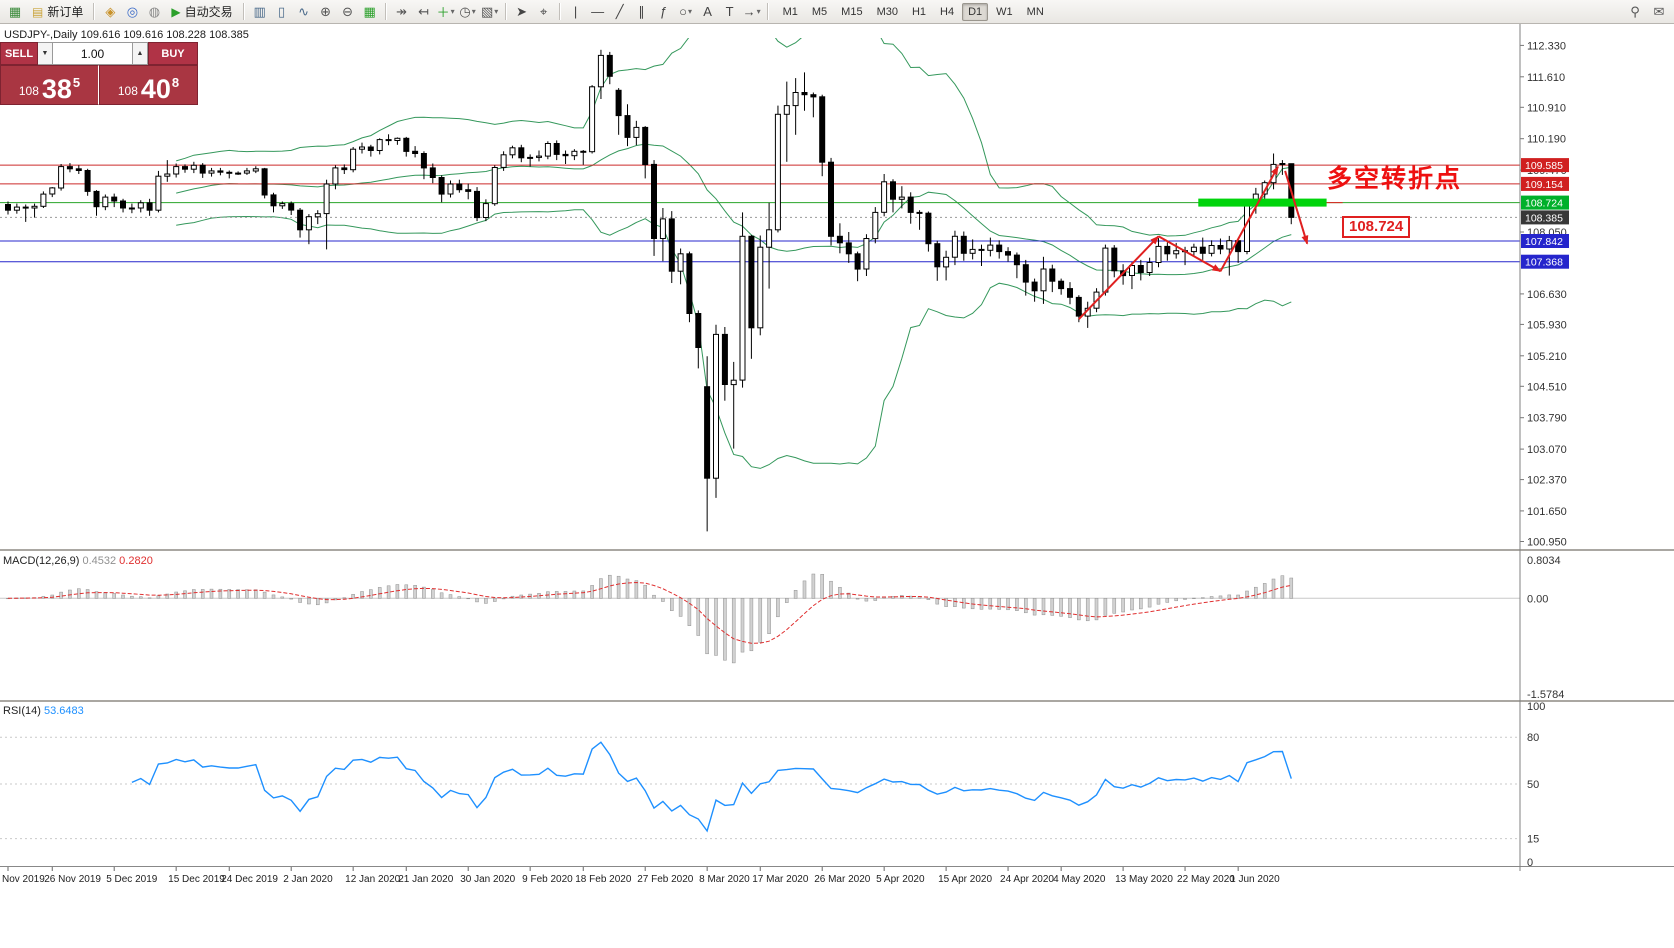 This screenshot has width=1674, height=948. What do you see at coordinates (1533, 840) in the screenshot?
I see `rsi-level-label: 15` at bounding box center [1533, 840].